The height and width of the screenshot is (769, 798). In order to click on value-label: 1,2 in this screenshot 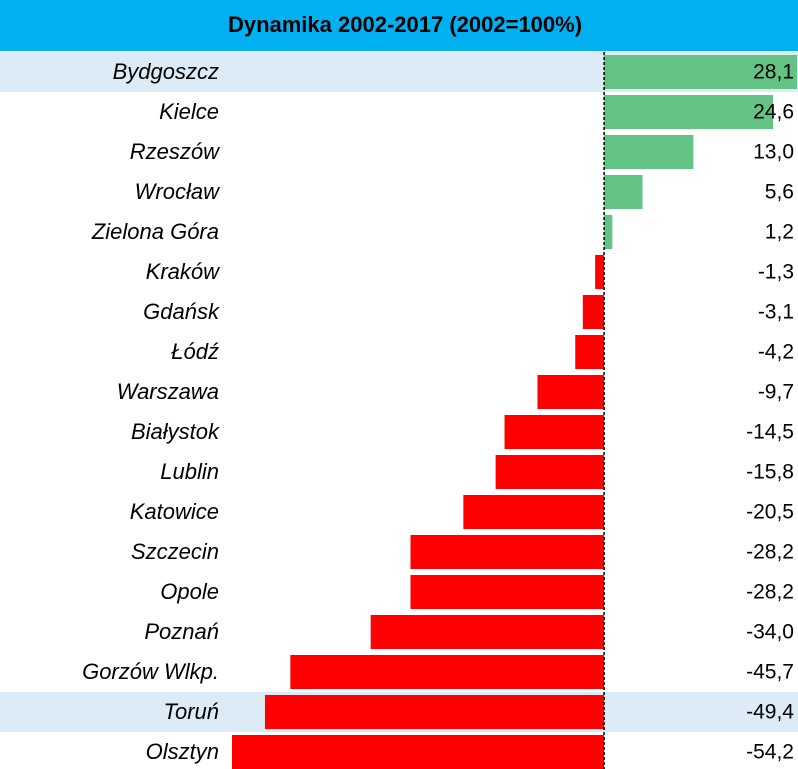, I will do `click(779, 232)`.